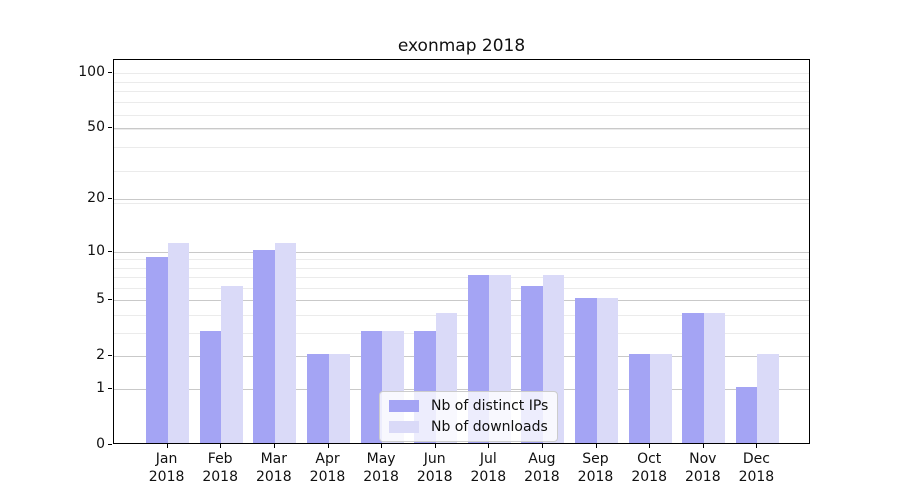  What do you see at coordinates (273, 468) in the screenshot?
I see `x-tick-label: Mar 2018` at bounding box center [273, 468].